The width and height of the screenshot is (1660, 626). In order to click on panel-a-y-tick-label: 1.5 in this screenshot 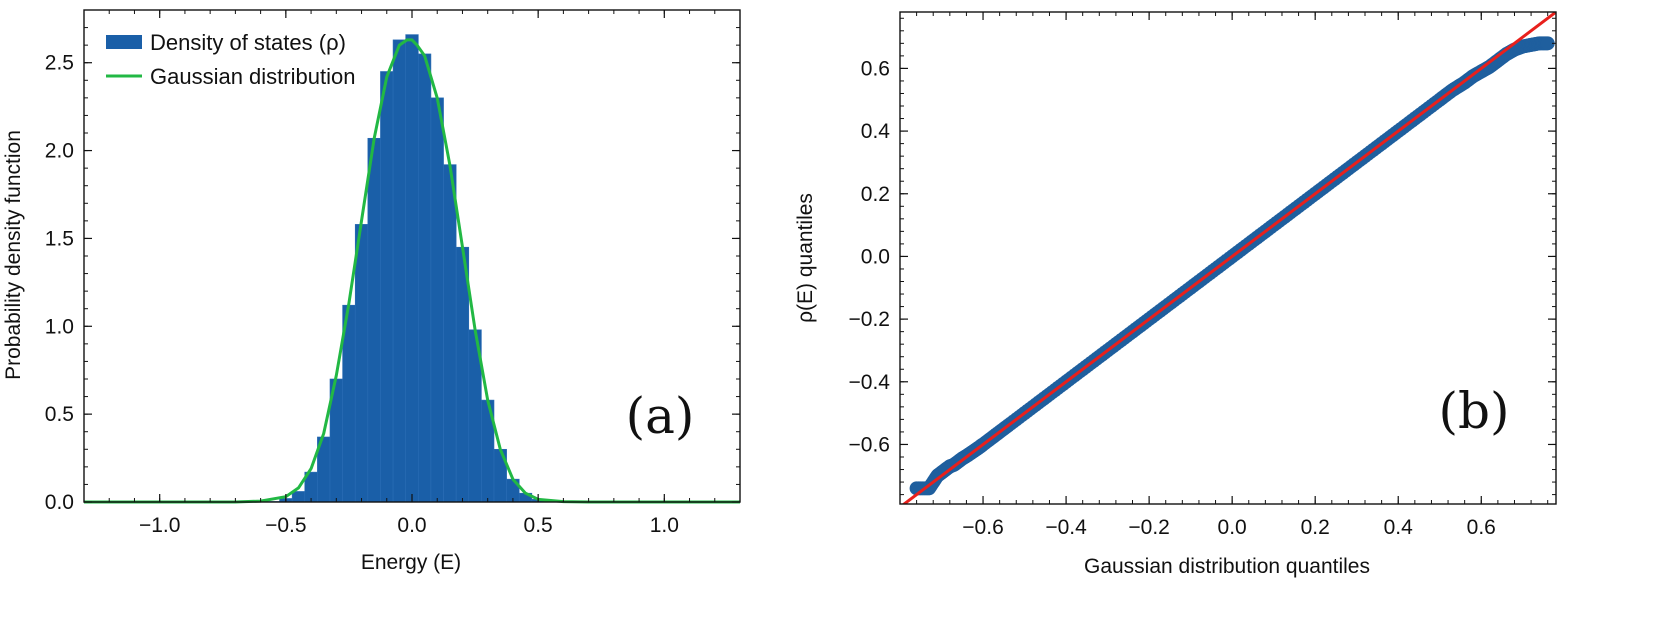, I will do `click(59, 238)`.